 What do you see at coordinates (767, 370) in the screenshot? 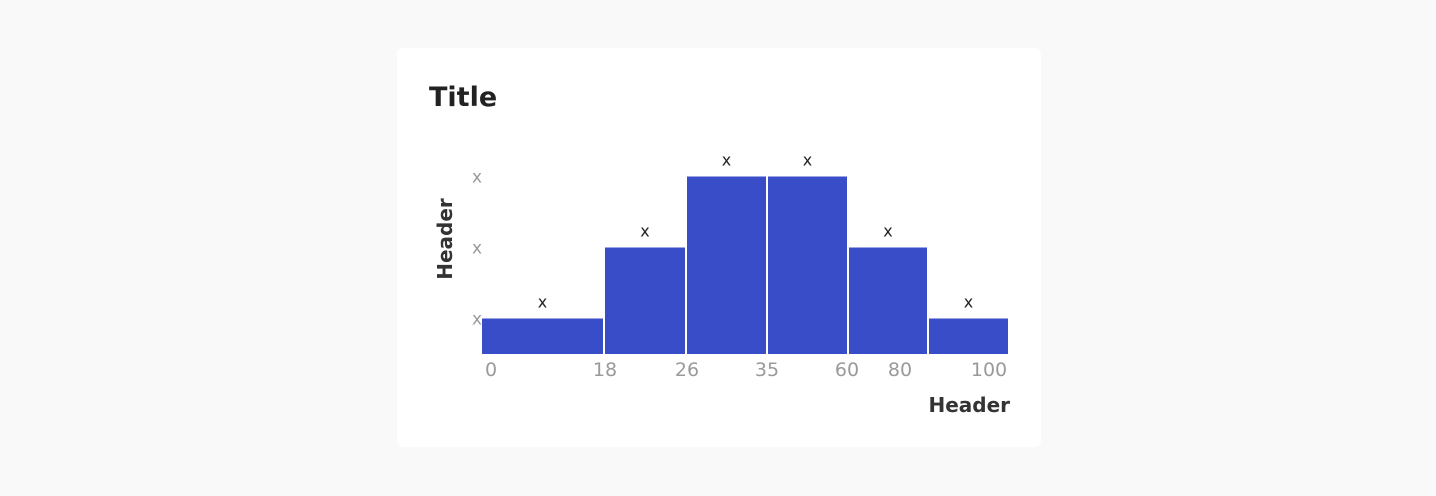
I see `x-tick-label-3: 35` at bounding box center [767, 370].